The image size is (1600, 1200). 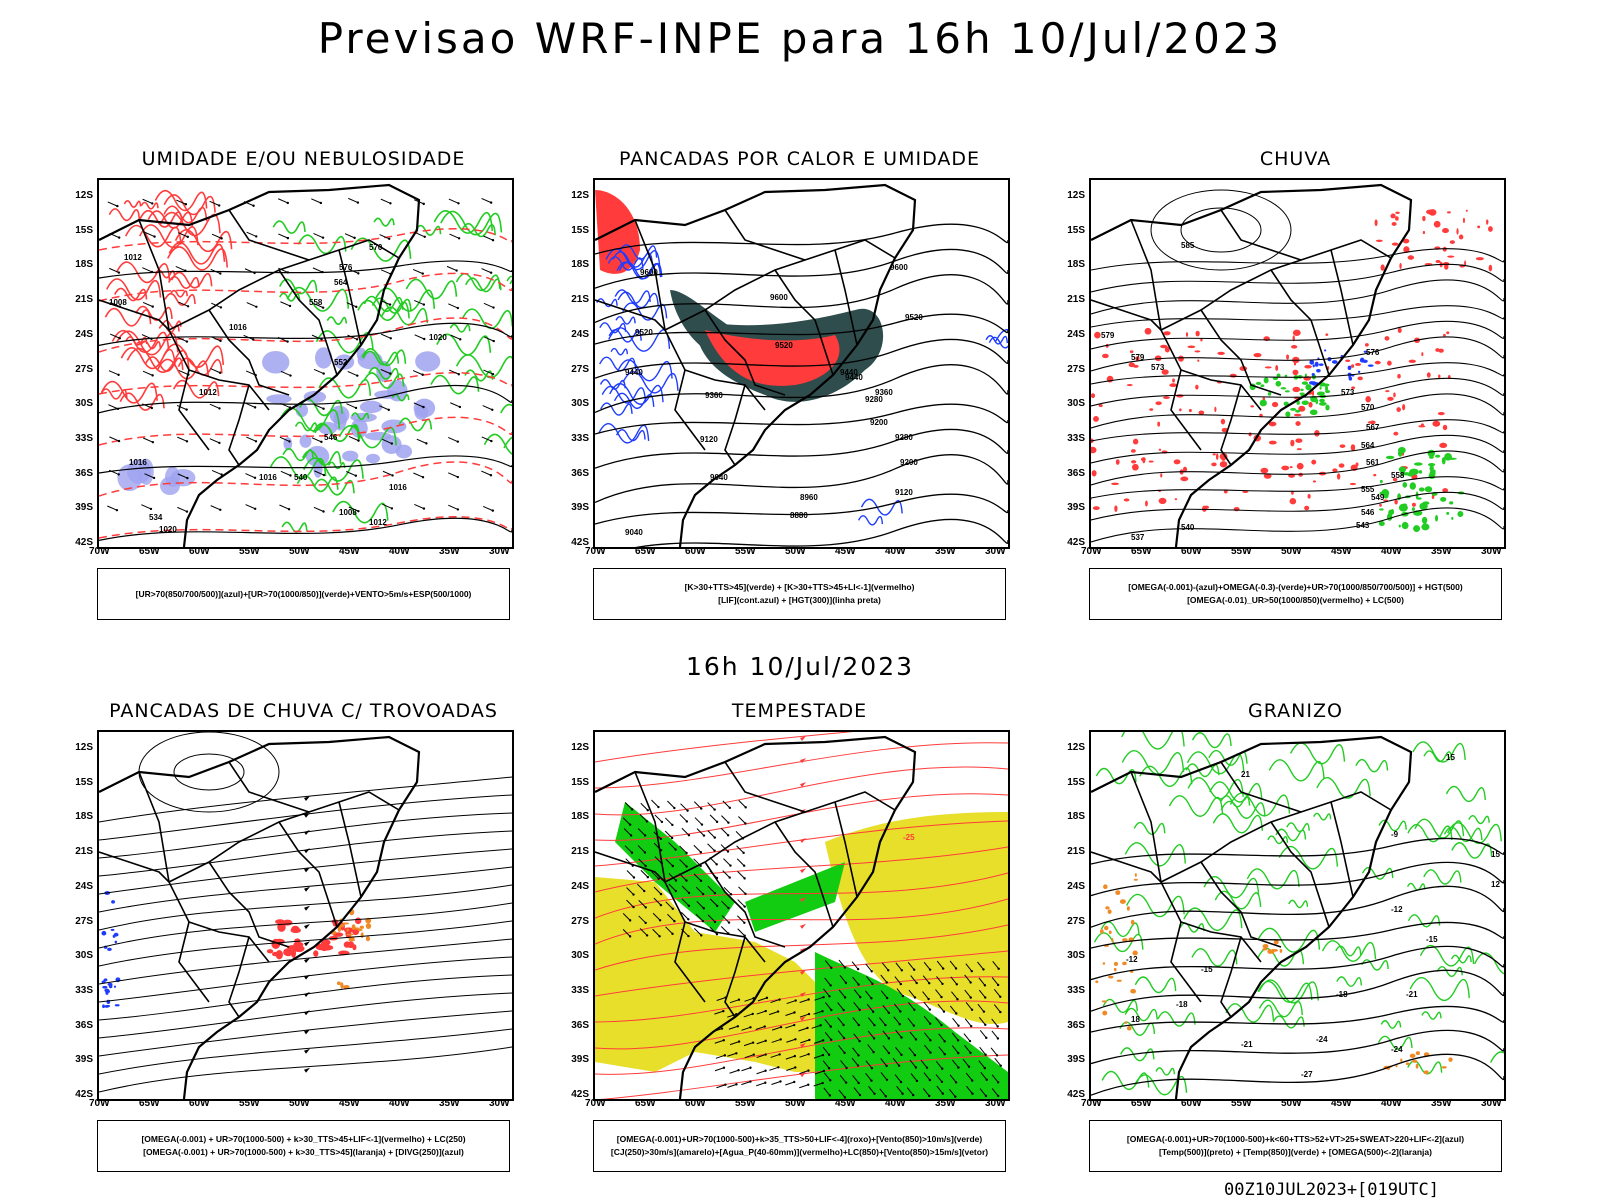 What do you see at coordinates (1331, 1190) in the screenshot?
I see `run-footer: 00Z10JUL2023+[019UTC]` at bounding box center [1331, 1190].